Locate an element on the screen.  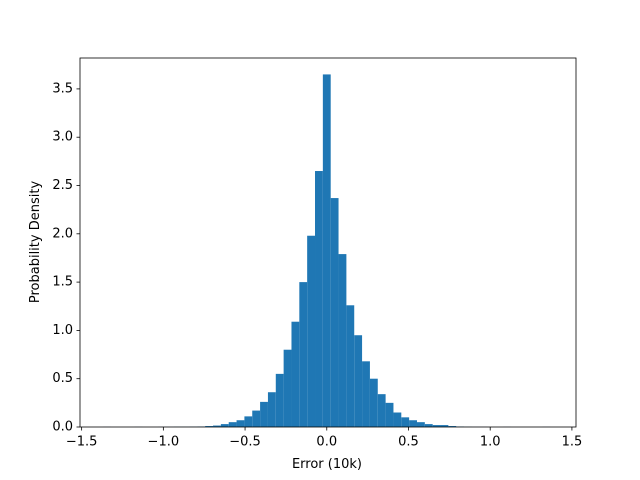
x-tick-label: −1.0 is located at coordinates (164, 442).